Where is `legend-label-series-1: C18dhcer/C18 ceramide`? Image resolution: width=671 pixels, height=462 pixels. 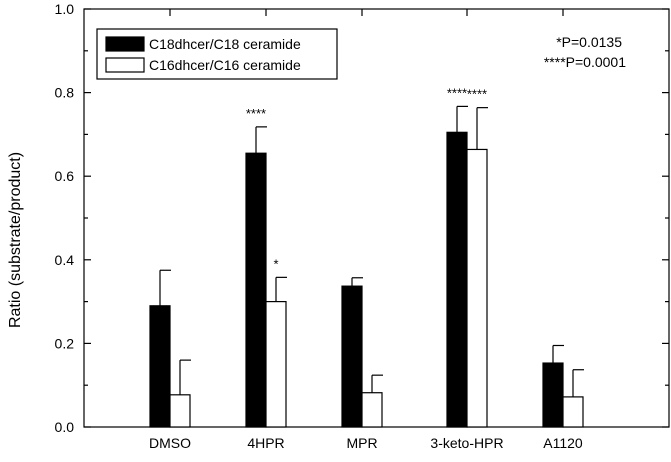
legend-label-series-1: C18dhcer/C18 ceramide is located at coordinates (225, 44).